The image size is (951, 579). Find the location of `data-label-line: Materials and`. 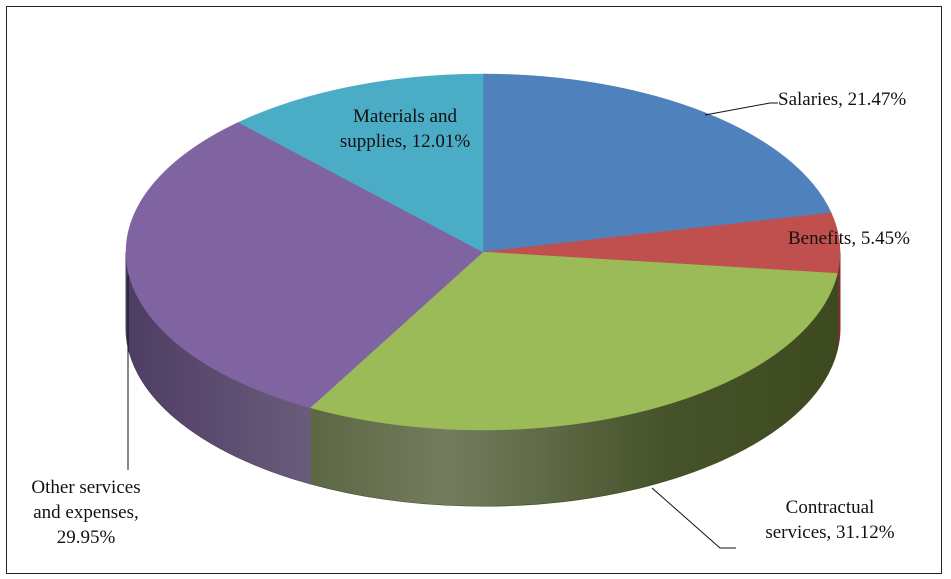

data-label-line: Materials and is located at coordinates (405, 116).